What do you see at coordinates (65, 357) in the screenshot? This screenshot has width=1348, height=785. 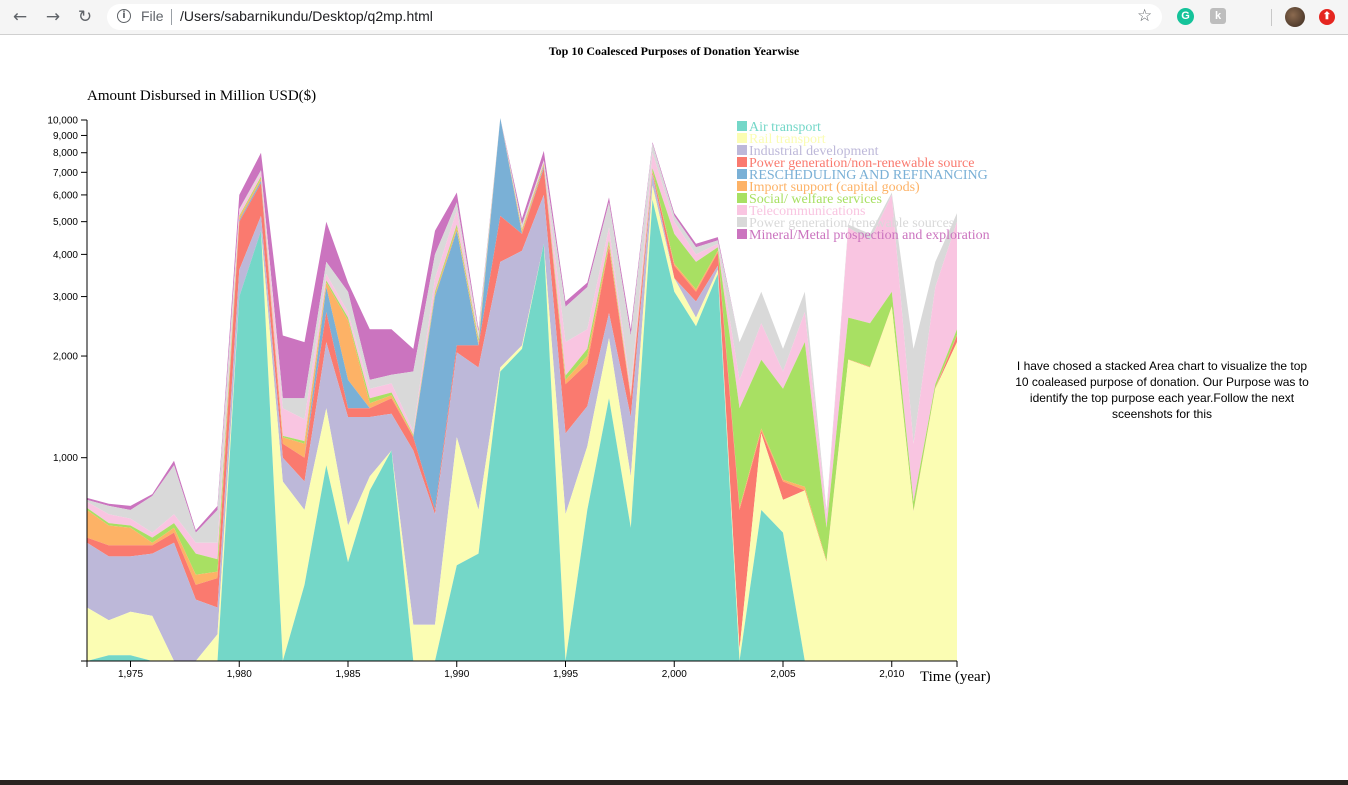 I see `y-tick-label: 2,000` at bounding box center [65, 357].